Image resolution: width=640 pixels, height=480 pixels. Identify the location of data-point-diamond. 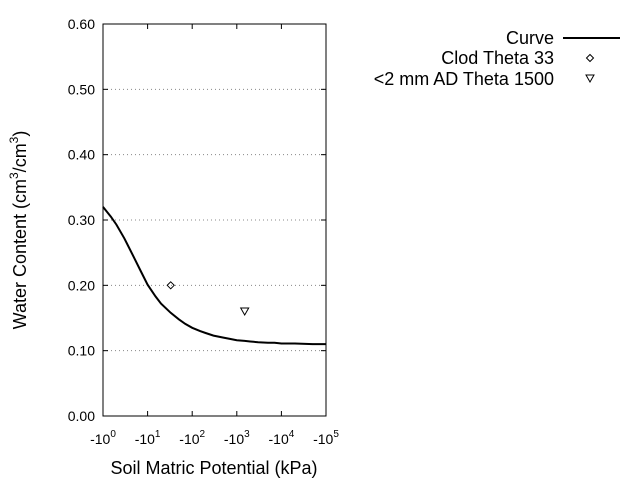
(170, 285).